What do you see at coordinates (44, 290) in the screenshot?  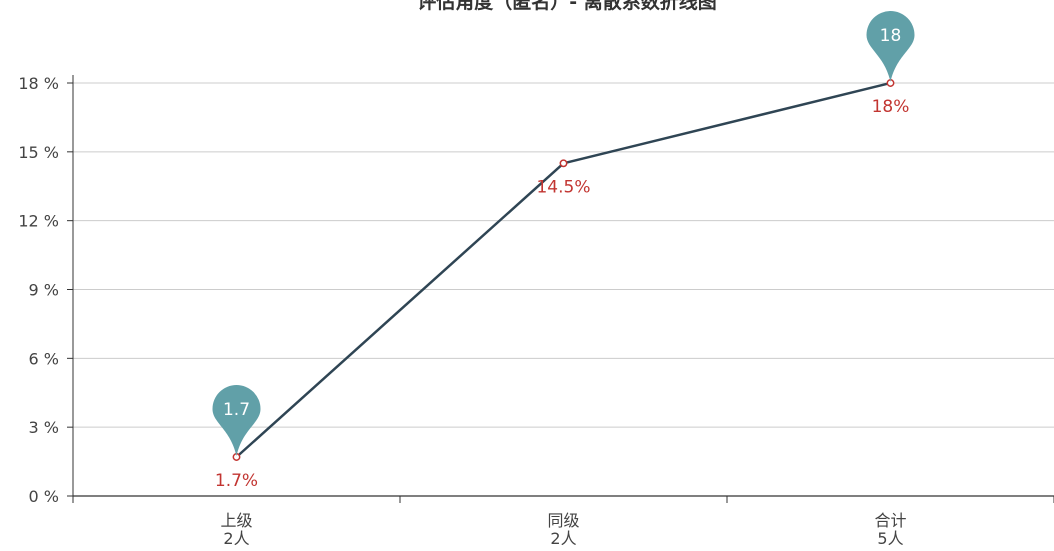 I see `y-tick-label: 9 %` at bounding box center [44, 290].